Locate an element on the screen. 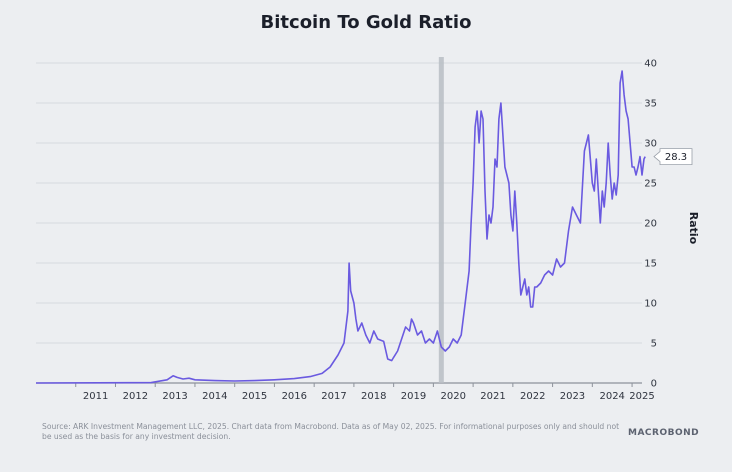  y-axis-ticks: 0 5 10 15 20 25 30 35 40 is located at coordinates (650, 224).